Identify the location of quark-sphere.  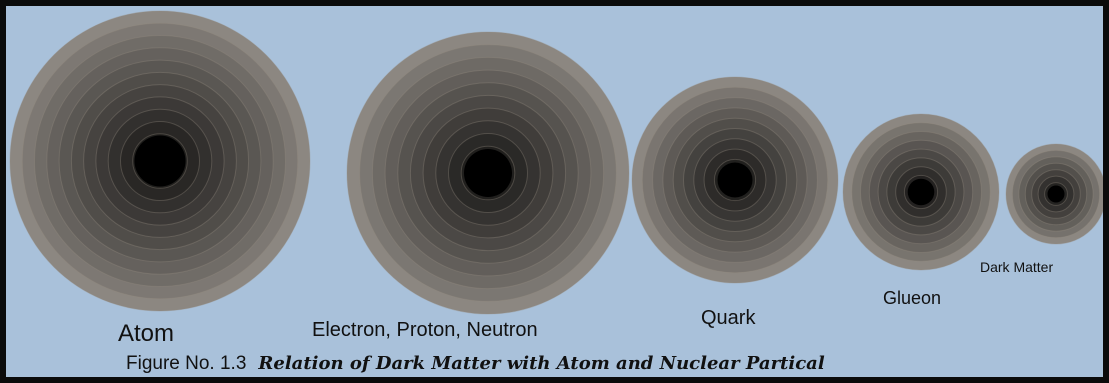
(735, 180).